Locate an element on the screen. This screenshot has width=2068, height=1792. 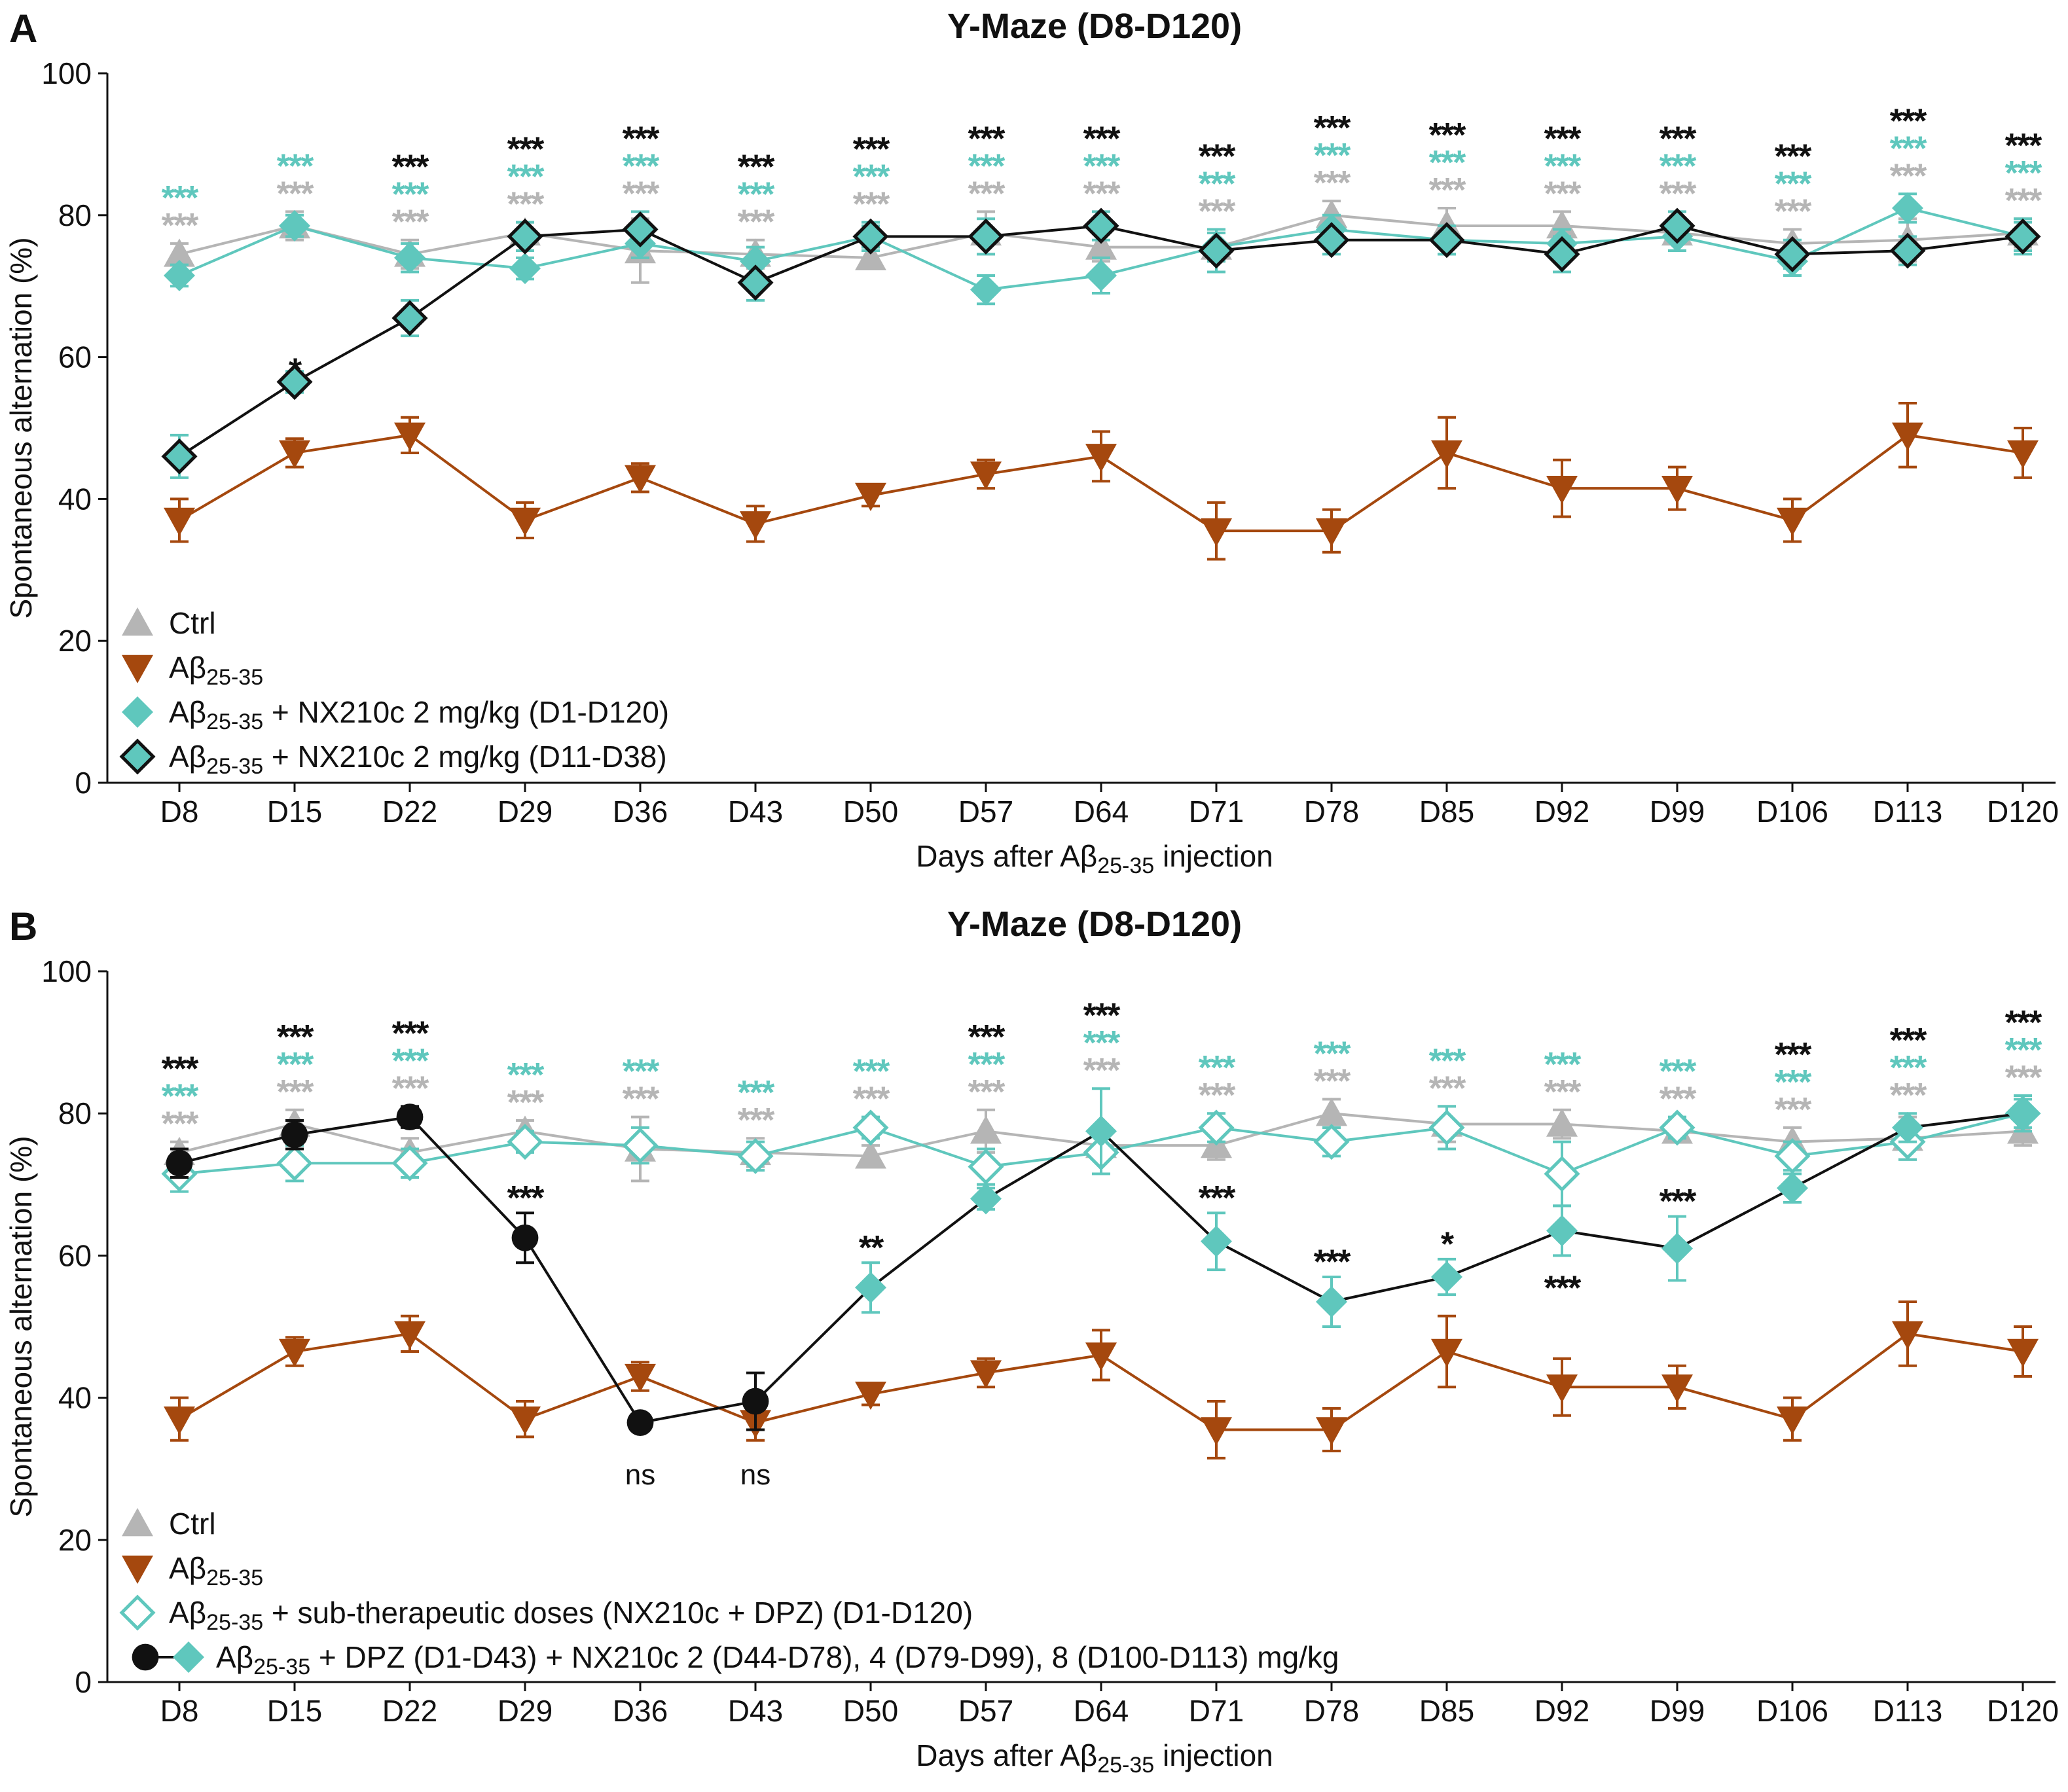
x-tick-label: D57 is located at coordinates (985, 1711).